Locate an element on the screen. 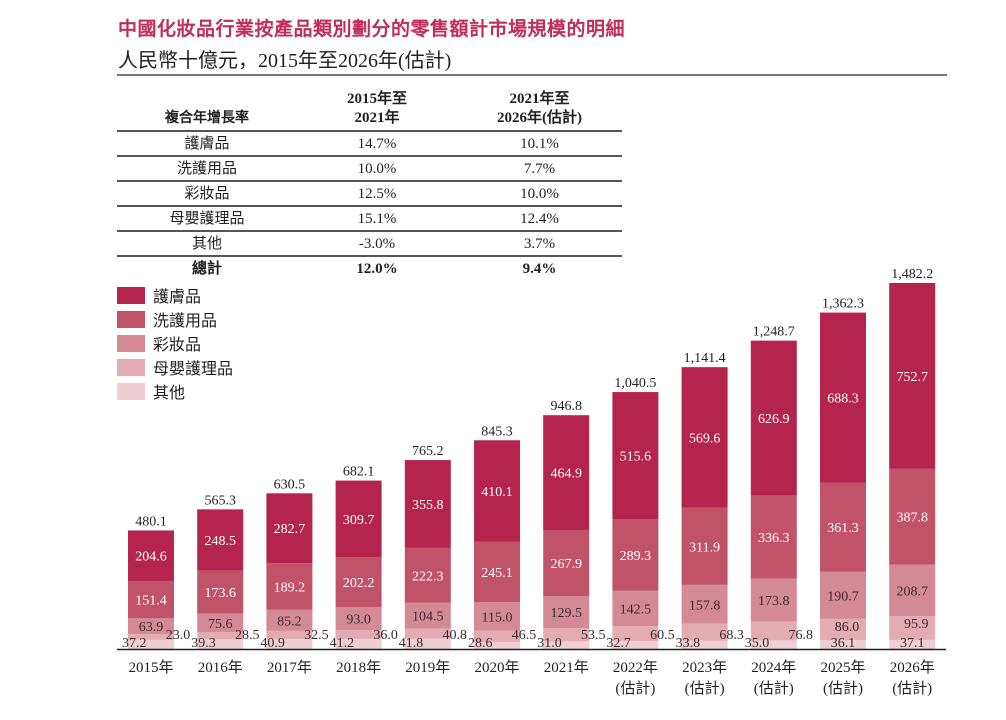 The width and height of the screenshot is (1006, 720). data-label: 33.8 is located at coordinates (688, 643).